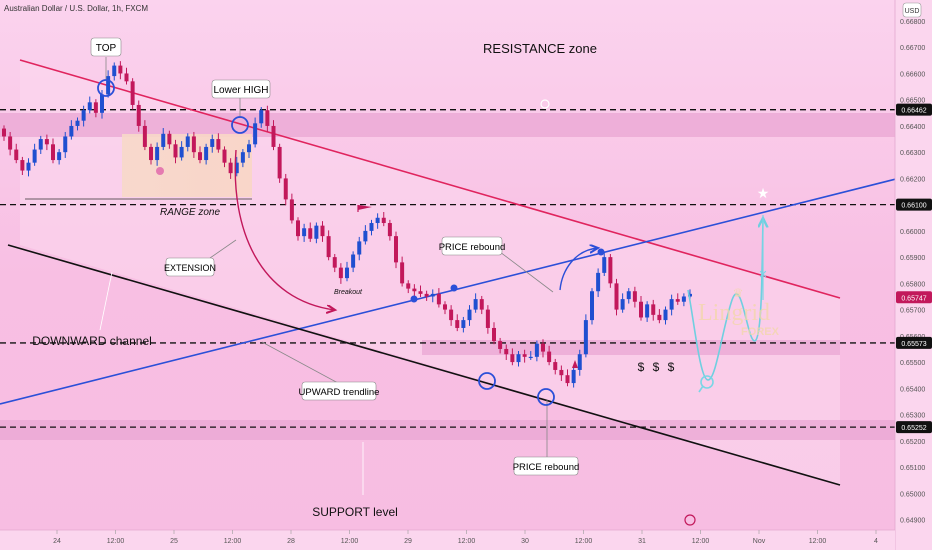 The width and height of the screenshot is (932, 550). I want to click on price-axis-panel, so click(913, 275).